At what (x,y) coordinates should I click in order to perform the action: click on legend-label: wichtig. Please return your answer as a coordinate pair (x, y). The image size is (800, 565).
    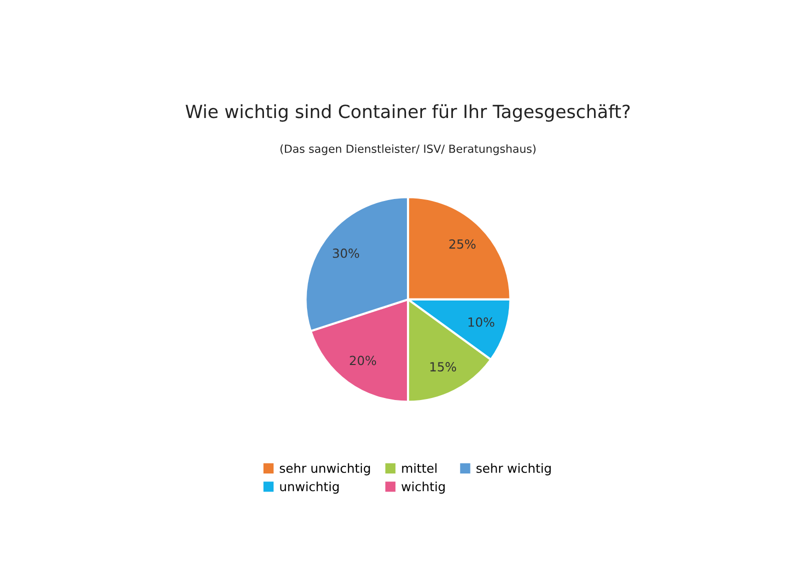
    Looking at the image, I should click on (423, 488).